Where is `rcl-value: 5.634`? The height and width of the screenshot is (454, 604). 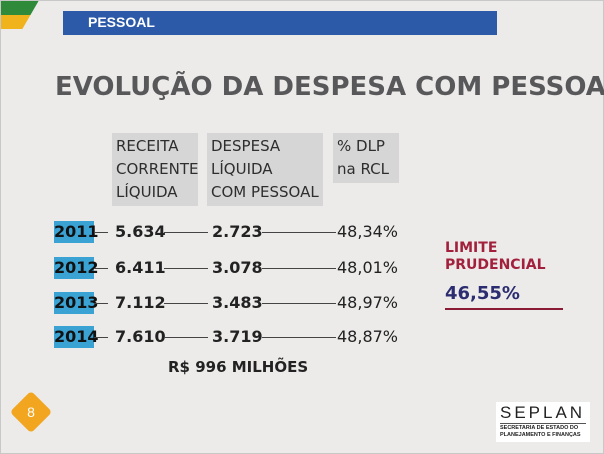 rcl-value: 5.634 is located at coordinates (140, 231).